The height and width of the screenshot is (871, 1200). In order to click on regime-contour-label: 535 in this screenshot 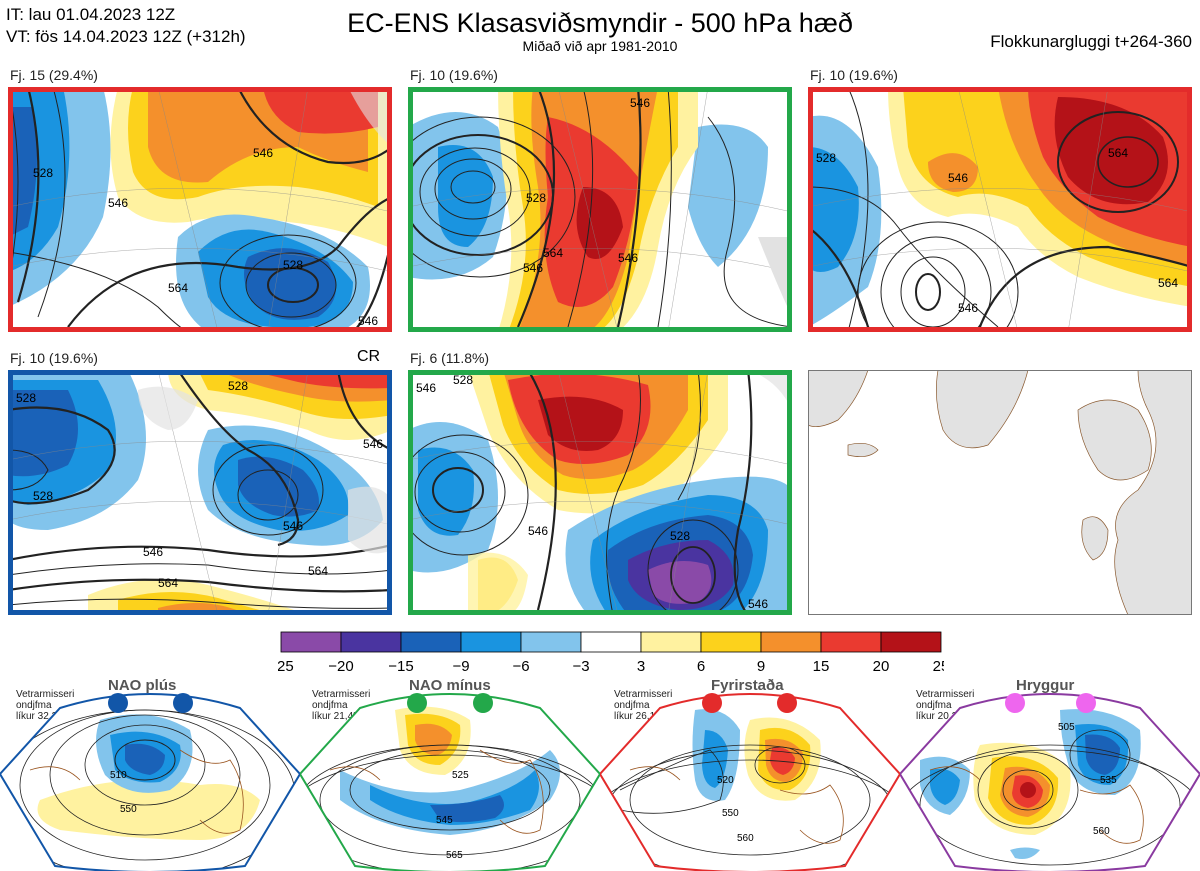, I will do `click(1108, 780)`.